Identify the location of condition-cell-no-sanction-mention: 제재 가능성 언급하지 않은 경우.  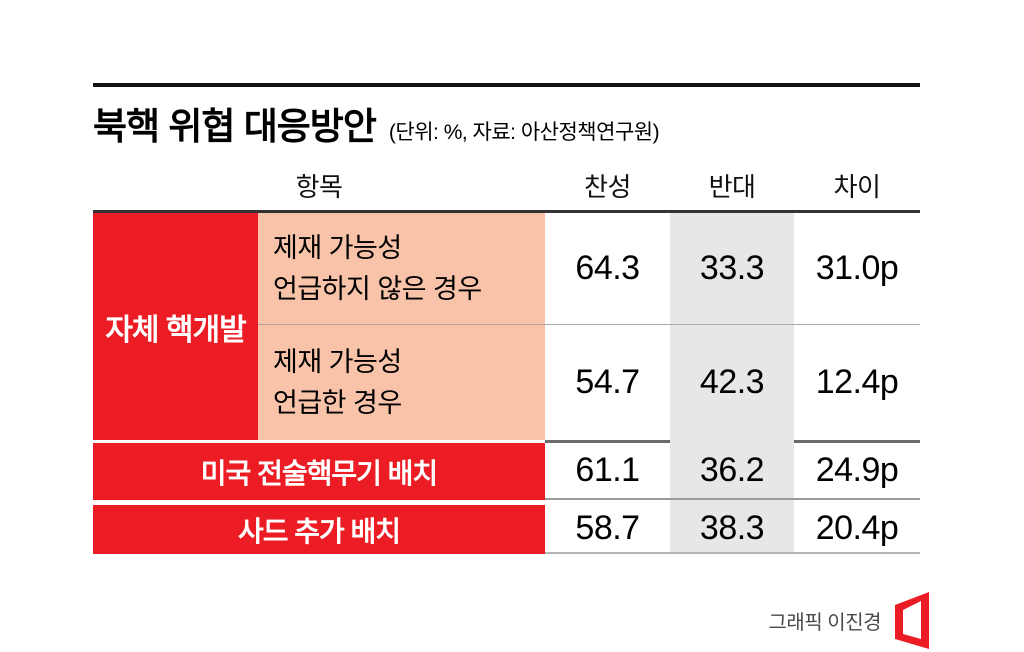
(401, 269).